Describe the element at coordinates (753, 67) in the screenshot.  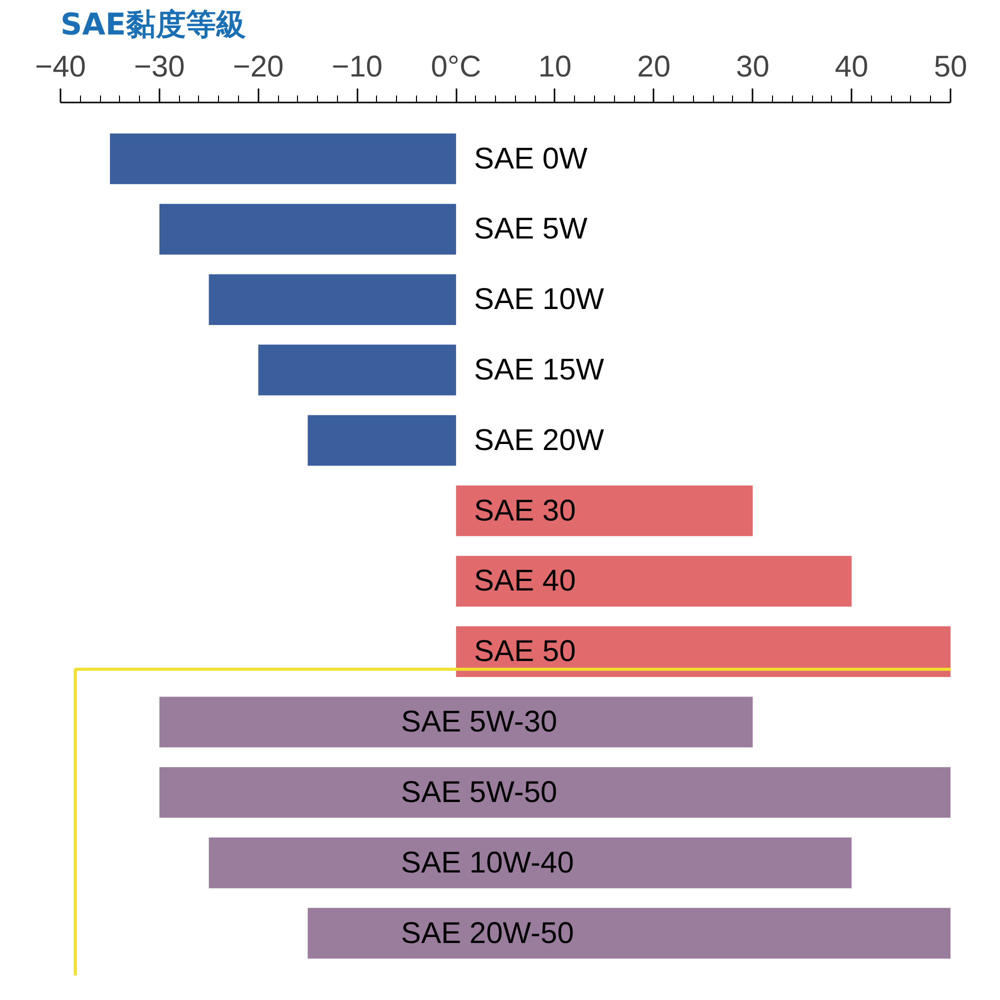
I see `x-tick-label: 30` at that location.